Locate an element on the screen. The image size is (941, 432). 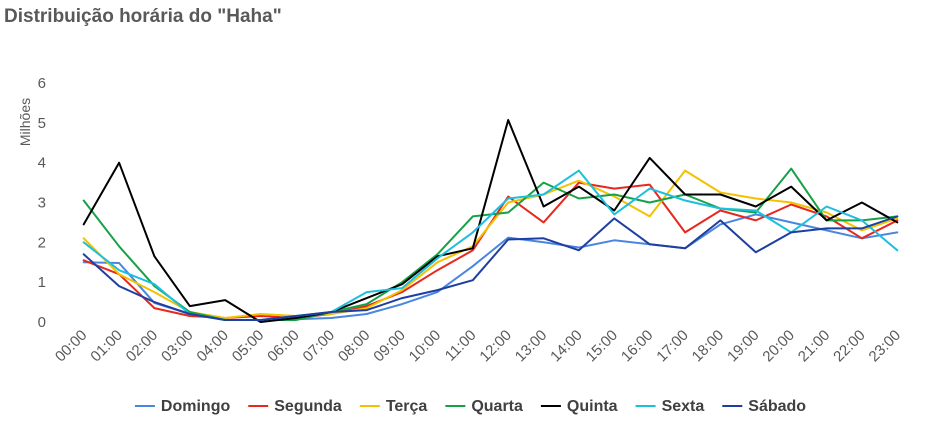
x-tick-label: 14:00 is located at coordinates (566, 346).